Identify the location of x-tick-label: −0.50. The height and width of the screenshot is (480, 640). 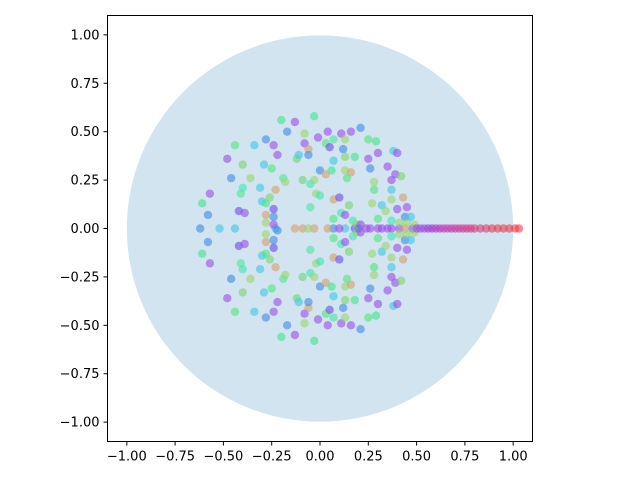
(223, 457).